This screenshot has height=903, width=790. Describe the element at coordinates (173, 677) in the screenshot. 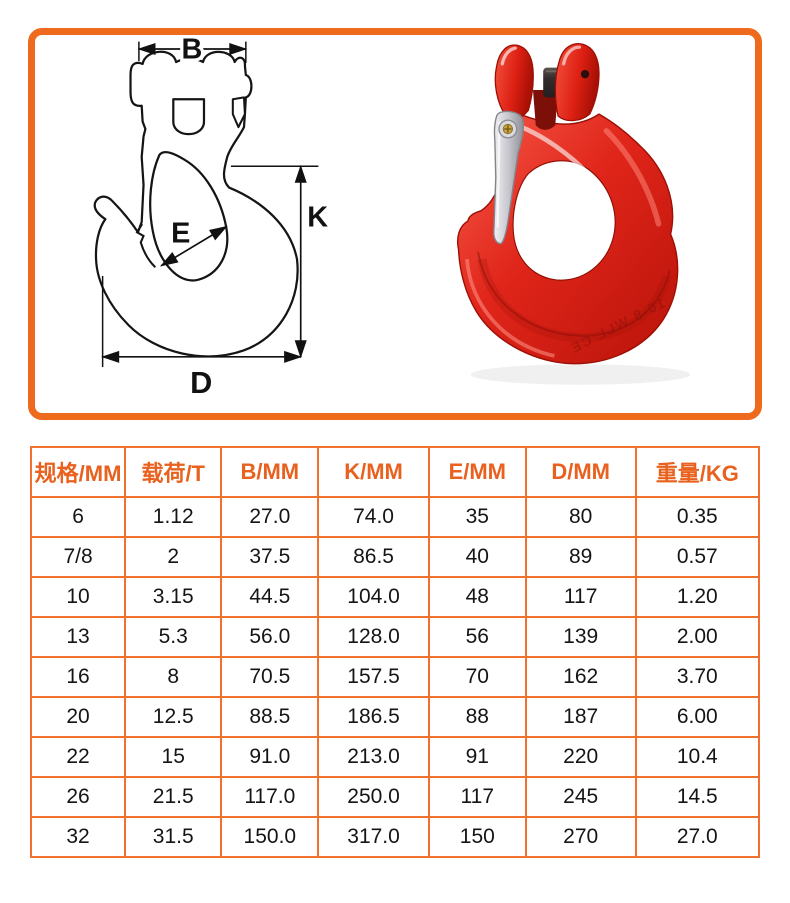

I see `table-cell: 8` at that location.